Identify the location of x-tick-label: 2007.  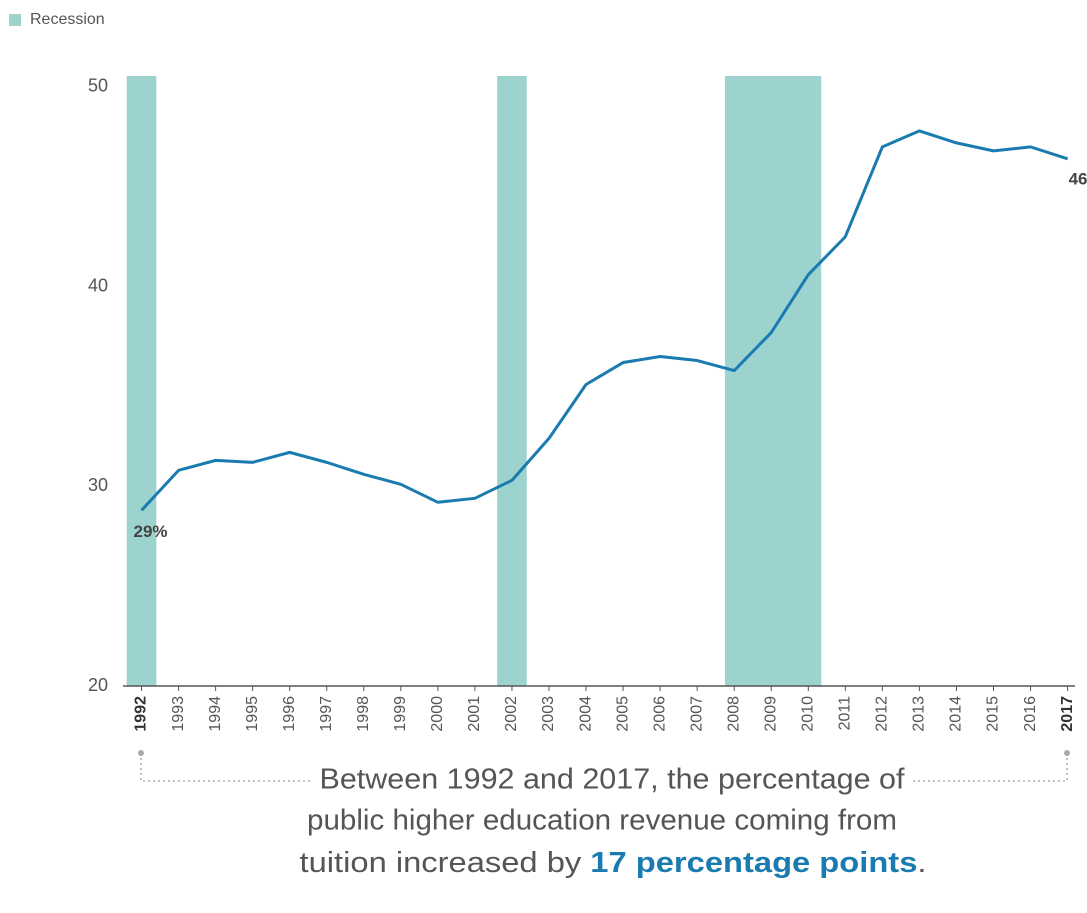
(696, 714).